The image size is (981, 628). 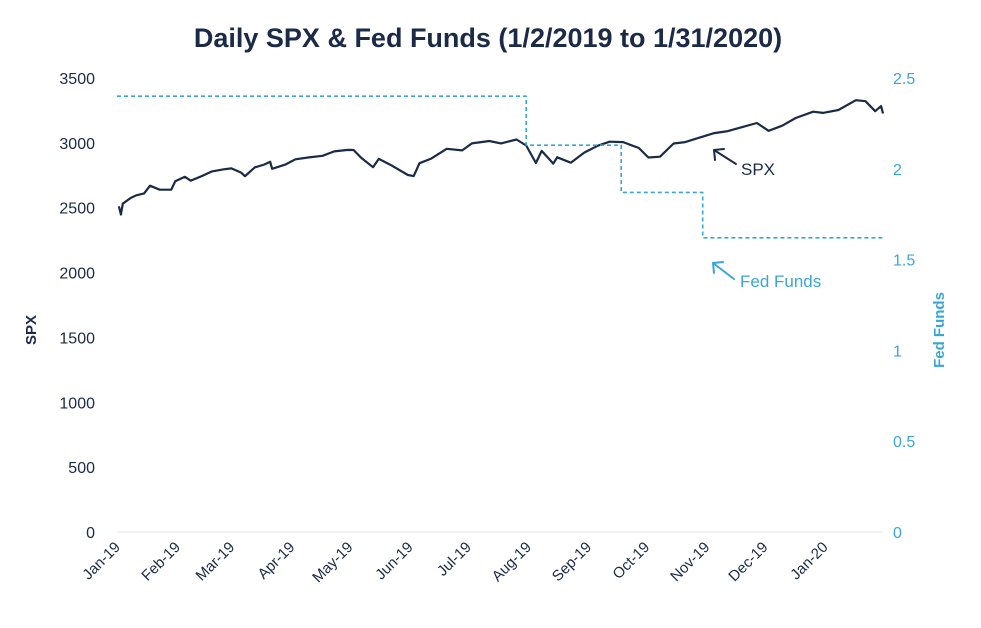 What do you see at coordinates (276, 561) in the screenshot?
I see `x-tick-label: Apr-19` at bounding box center [276, 561].